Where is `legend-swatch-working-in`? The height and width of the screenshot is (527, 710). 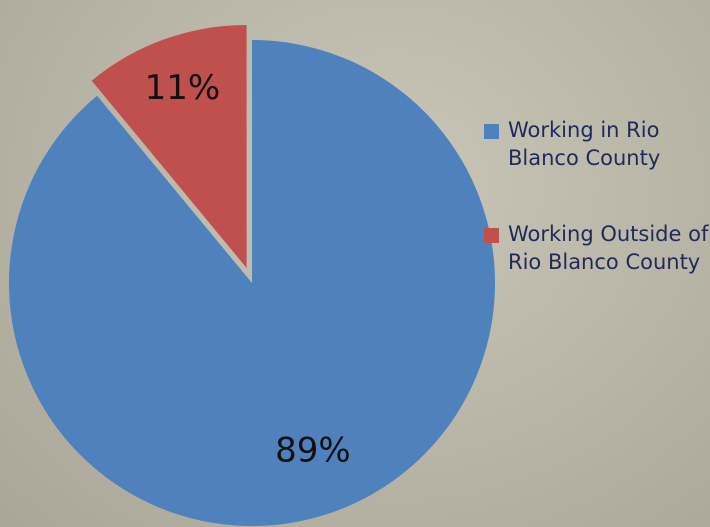
legend-swatch-working-in is located at coordinates (491, 131).